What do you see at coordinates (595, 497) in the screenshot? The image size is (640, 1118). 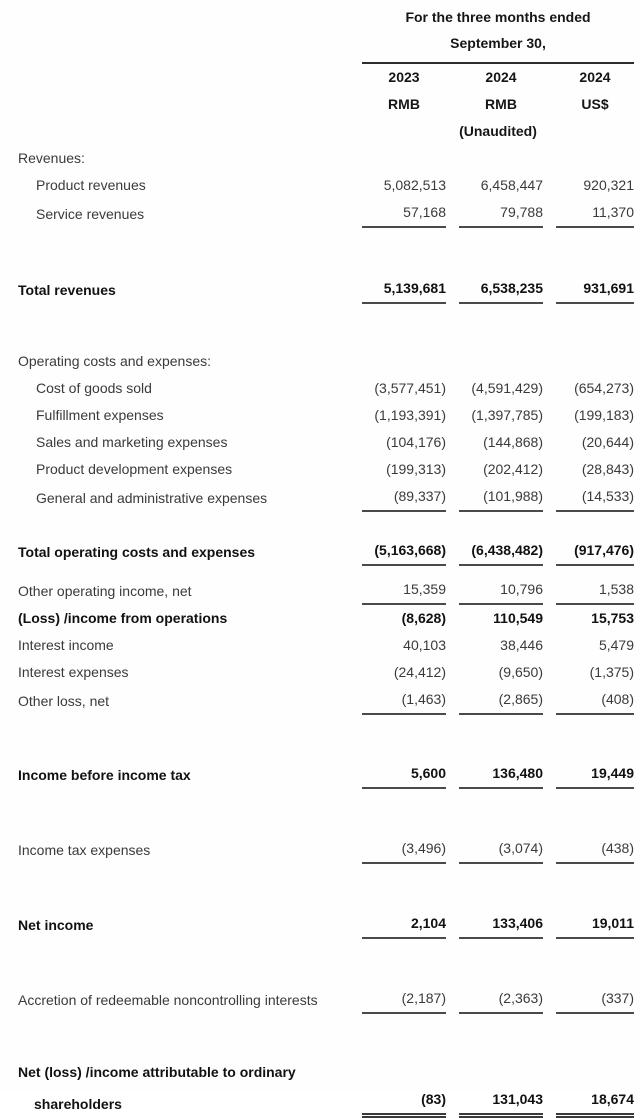 I see `value-cell-2024-usd: (14,533)` at bounding box center [595, 497].